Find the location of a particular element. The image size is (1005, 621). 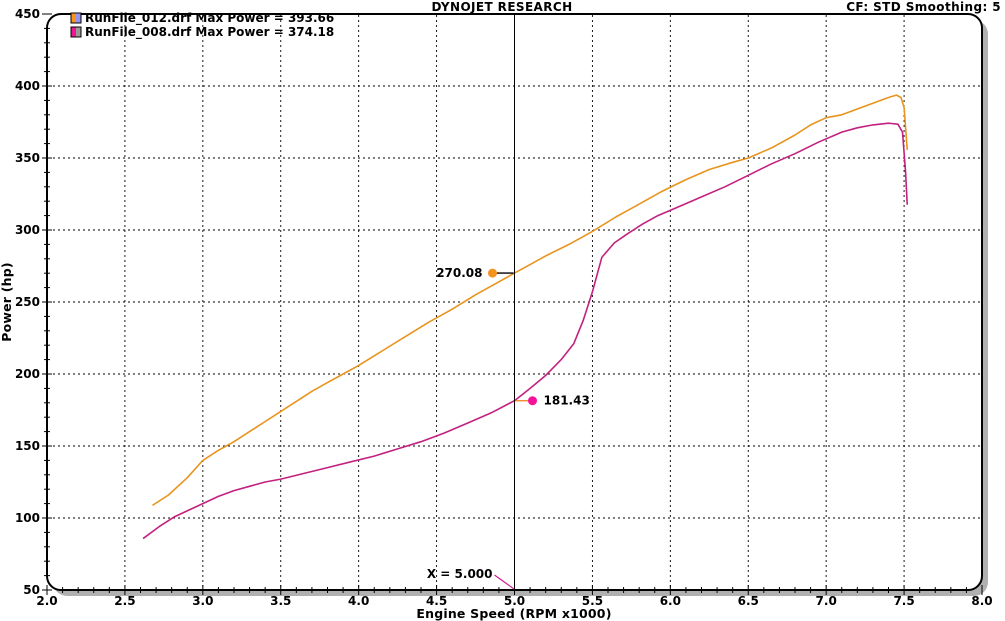

cursor: X = 5.000 is located at coordinates (471, 302).